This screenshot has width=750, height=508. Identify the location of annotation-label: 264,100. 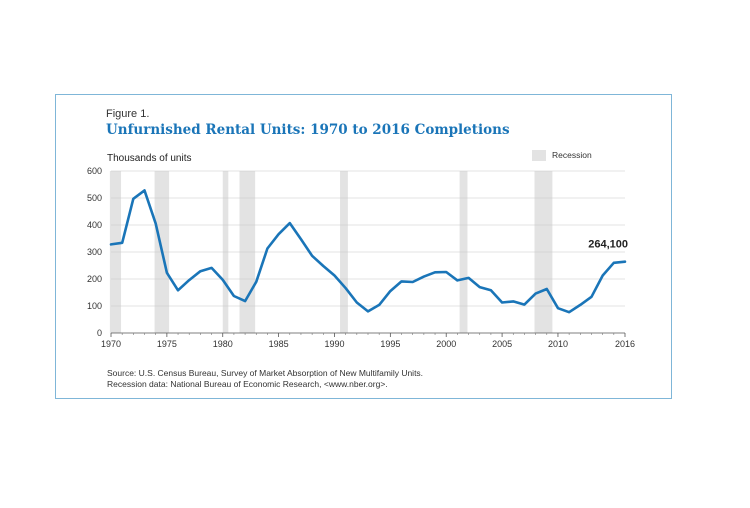
(608, 245).